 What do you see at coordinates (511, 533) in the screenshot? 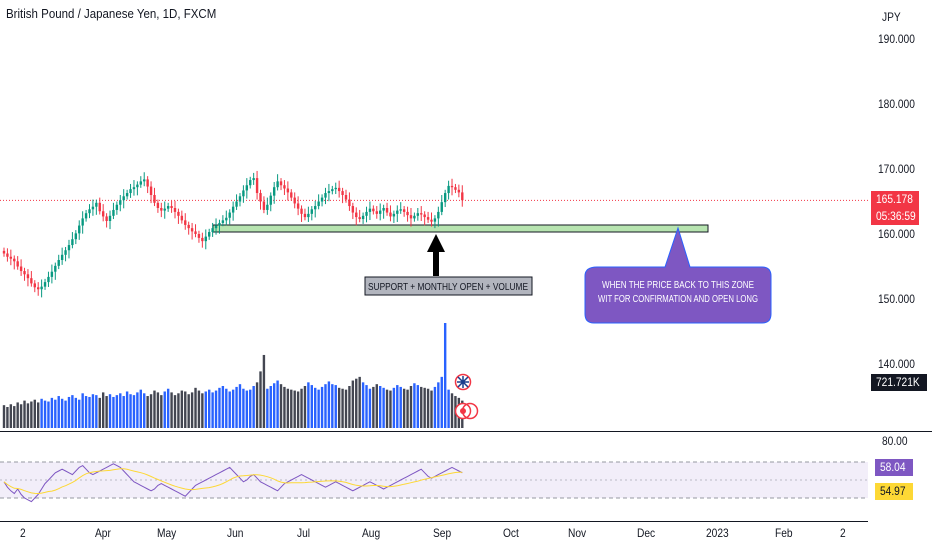
I see `time-tick: Oct` at bounding box center [511, 533].